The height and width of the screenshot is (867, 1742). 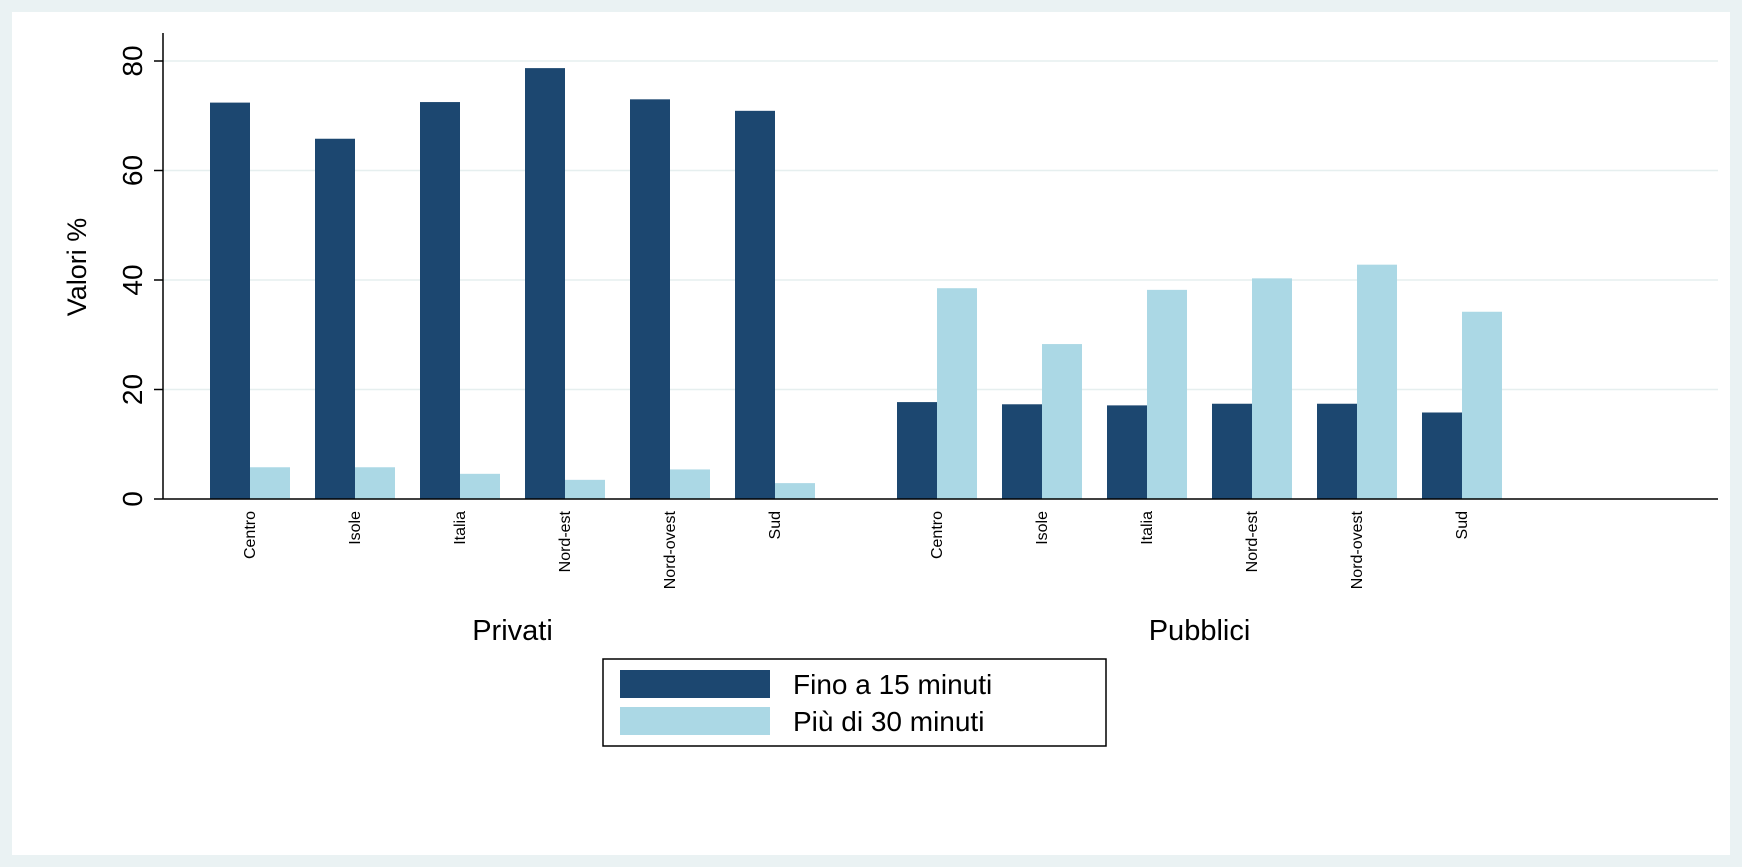 I want to click on legend-label: Fino a 15 minuti, so click(x=892, y=684).